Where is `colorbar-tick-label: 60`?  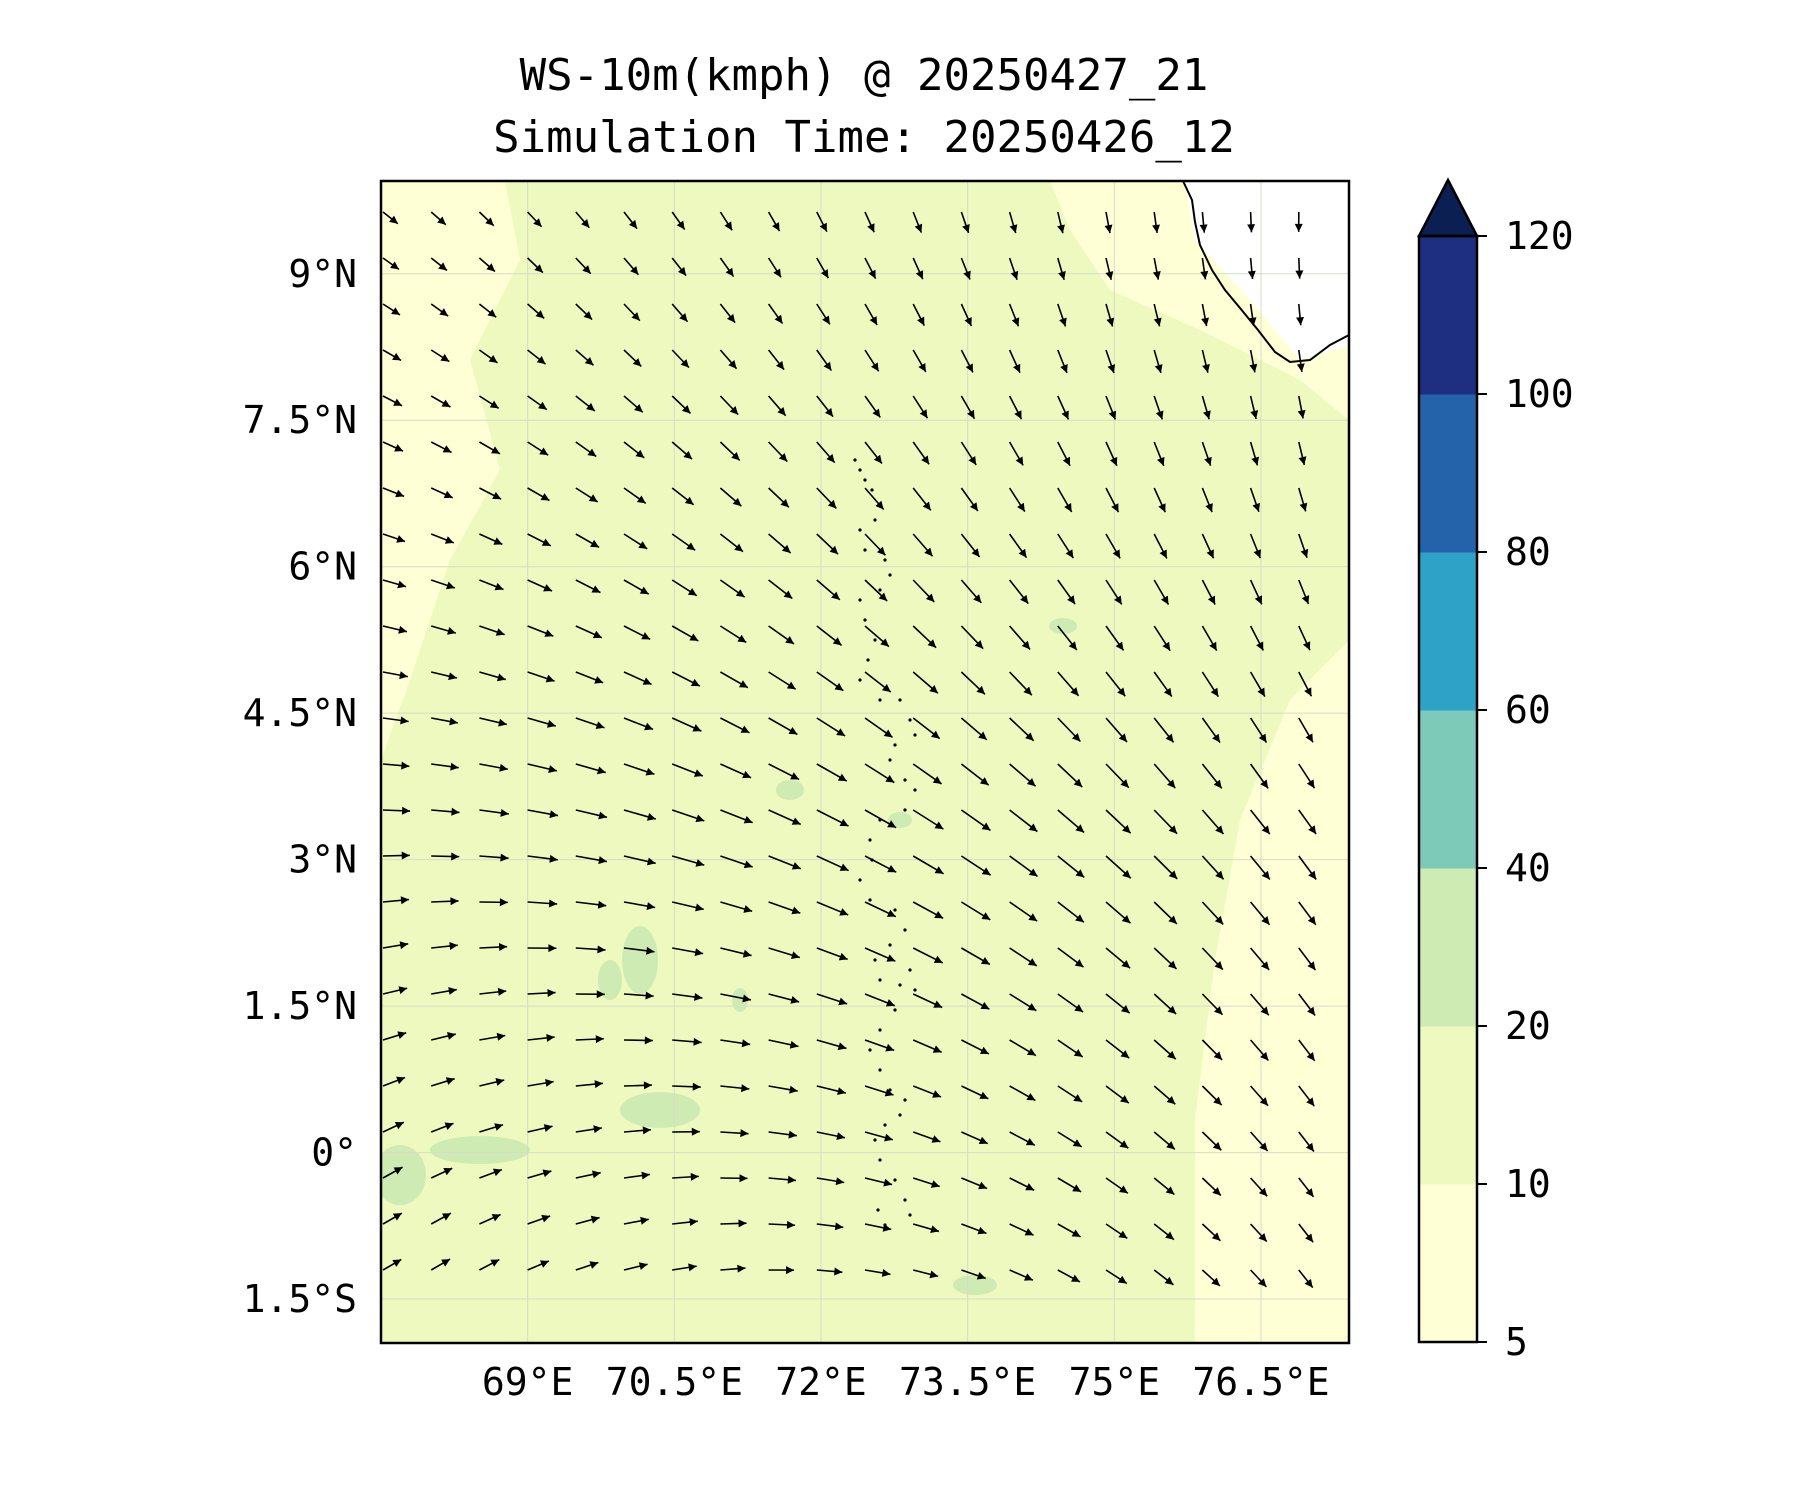 colorbar-tick-label: 60 is located at coordinates (1528, 710).